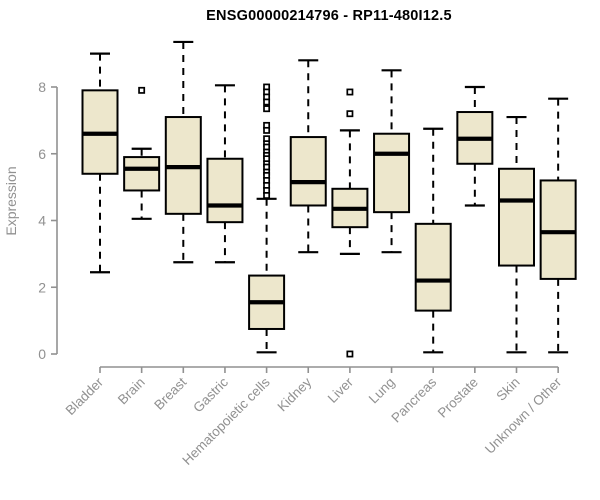  Describe the element at coordinates (42, 87) in the screenshot. I see `y-tick-label: 8` at that location.